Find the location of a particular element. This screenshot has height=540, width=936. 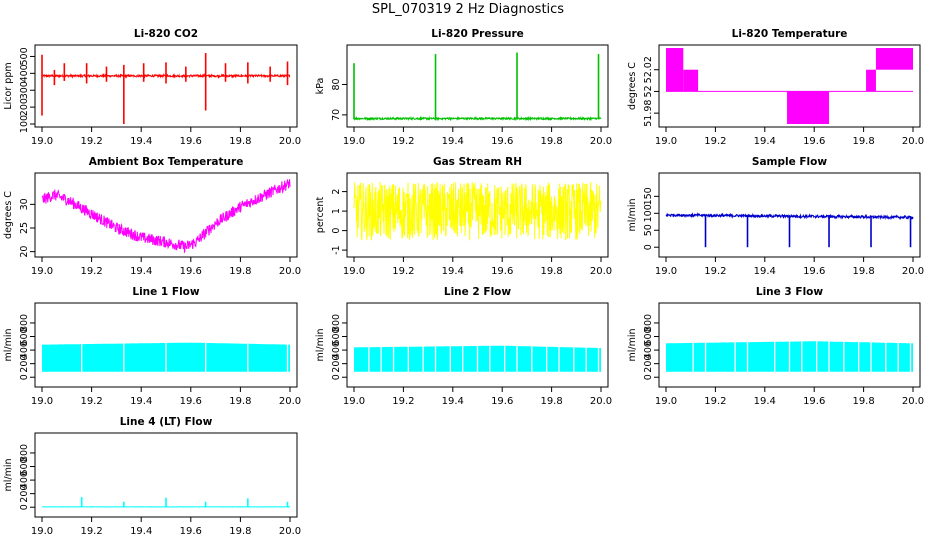

chart-title: Li-820 Temperature is located at coordinates (790, 34).